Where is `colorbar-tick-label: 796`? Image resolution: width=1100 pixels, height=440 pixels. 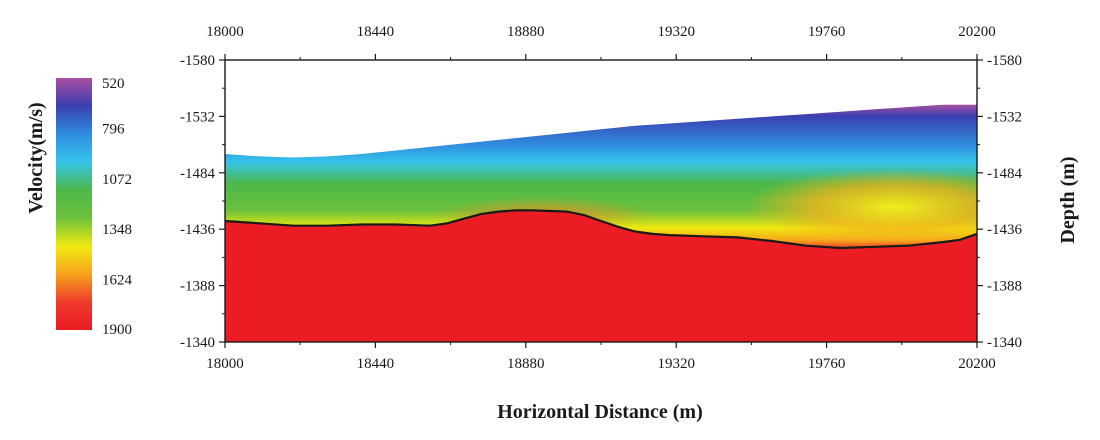
colorbar-tick-label: 796 is located at coordinates (113, 129).